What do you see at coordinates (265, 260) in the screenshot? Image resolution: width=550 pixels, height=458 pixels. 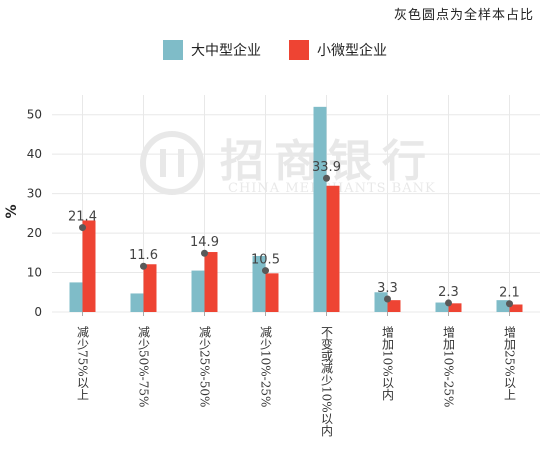 I see `overall-data-label: 10.5` at bounding box center [265, 260].